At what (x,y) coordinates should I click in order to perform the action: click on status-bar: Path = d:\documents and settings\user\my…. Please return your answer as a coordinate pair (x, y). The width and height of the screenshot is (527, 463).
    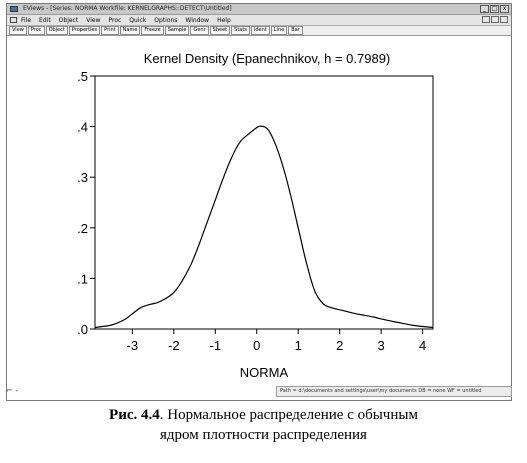
    Looking at the image, I should click on (394, 391).